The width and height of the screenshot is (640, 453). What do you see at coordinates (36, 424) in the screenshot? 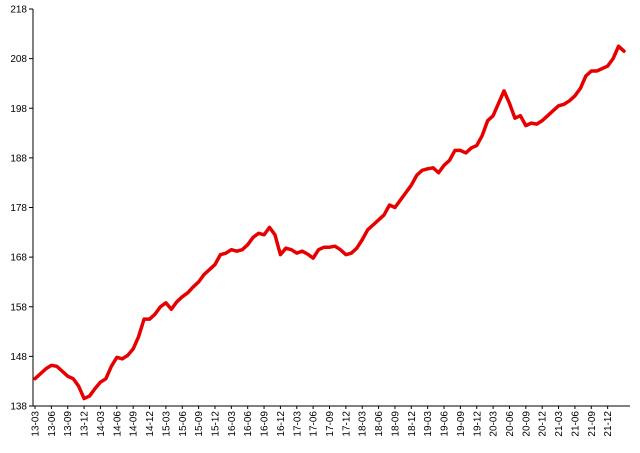
I see `x-tick-label: 13-03` at bounding box center [36, 424].